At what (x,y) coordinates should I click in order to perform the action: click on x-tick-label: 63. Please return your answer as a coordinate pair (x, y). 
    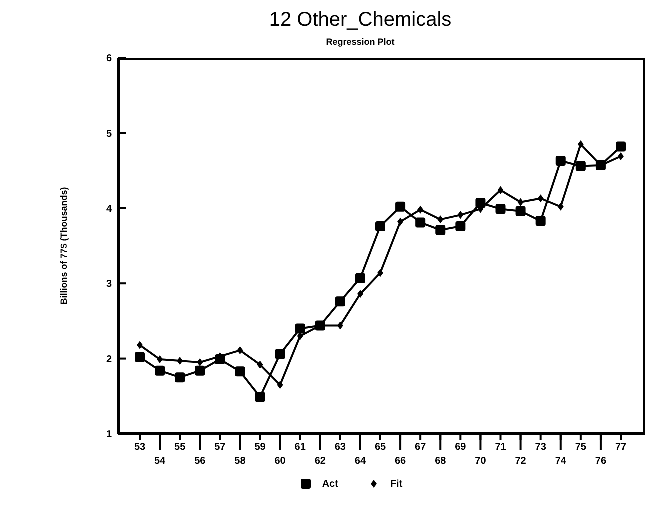
    Looking at the image, I should click on (340, 447).